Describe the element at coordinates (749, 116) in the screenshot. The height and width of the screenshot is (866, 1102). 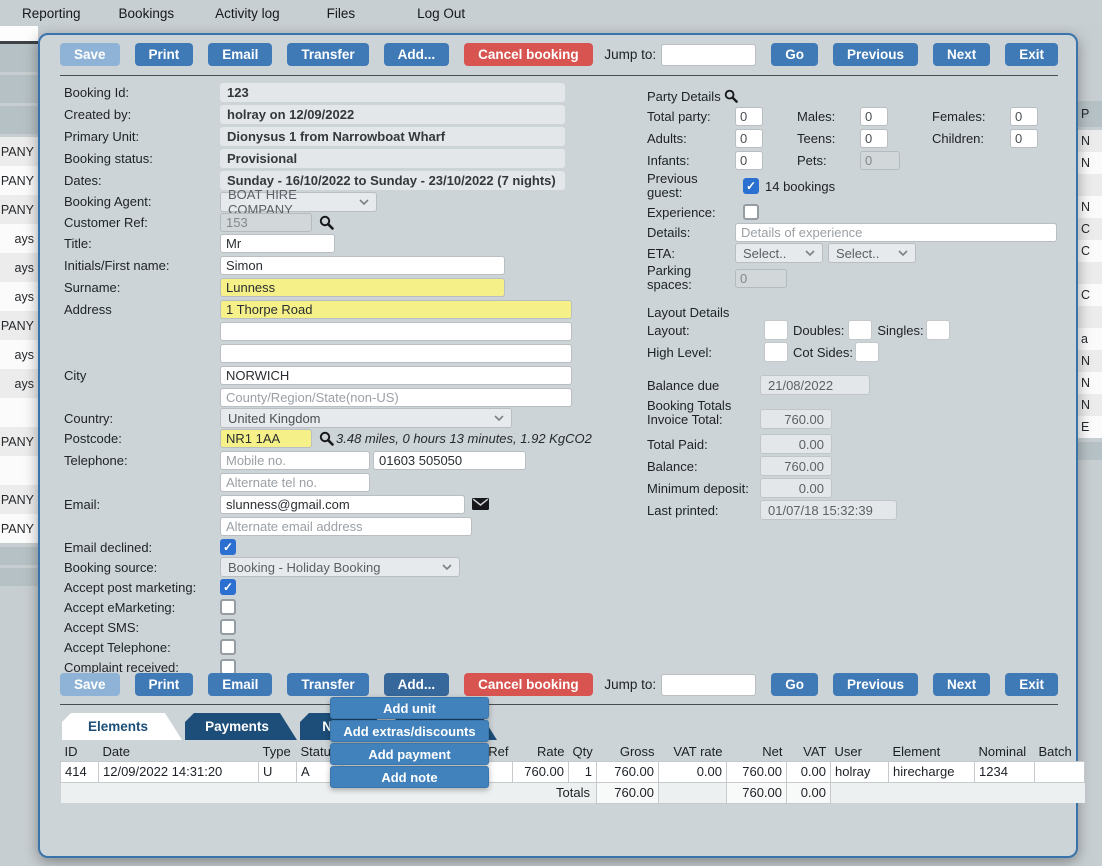
I see `total-party-input` at that location.